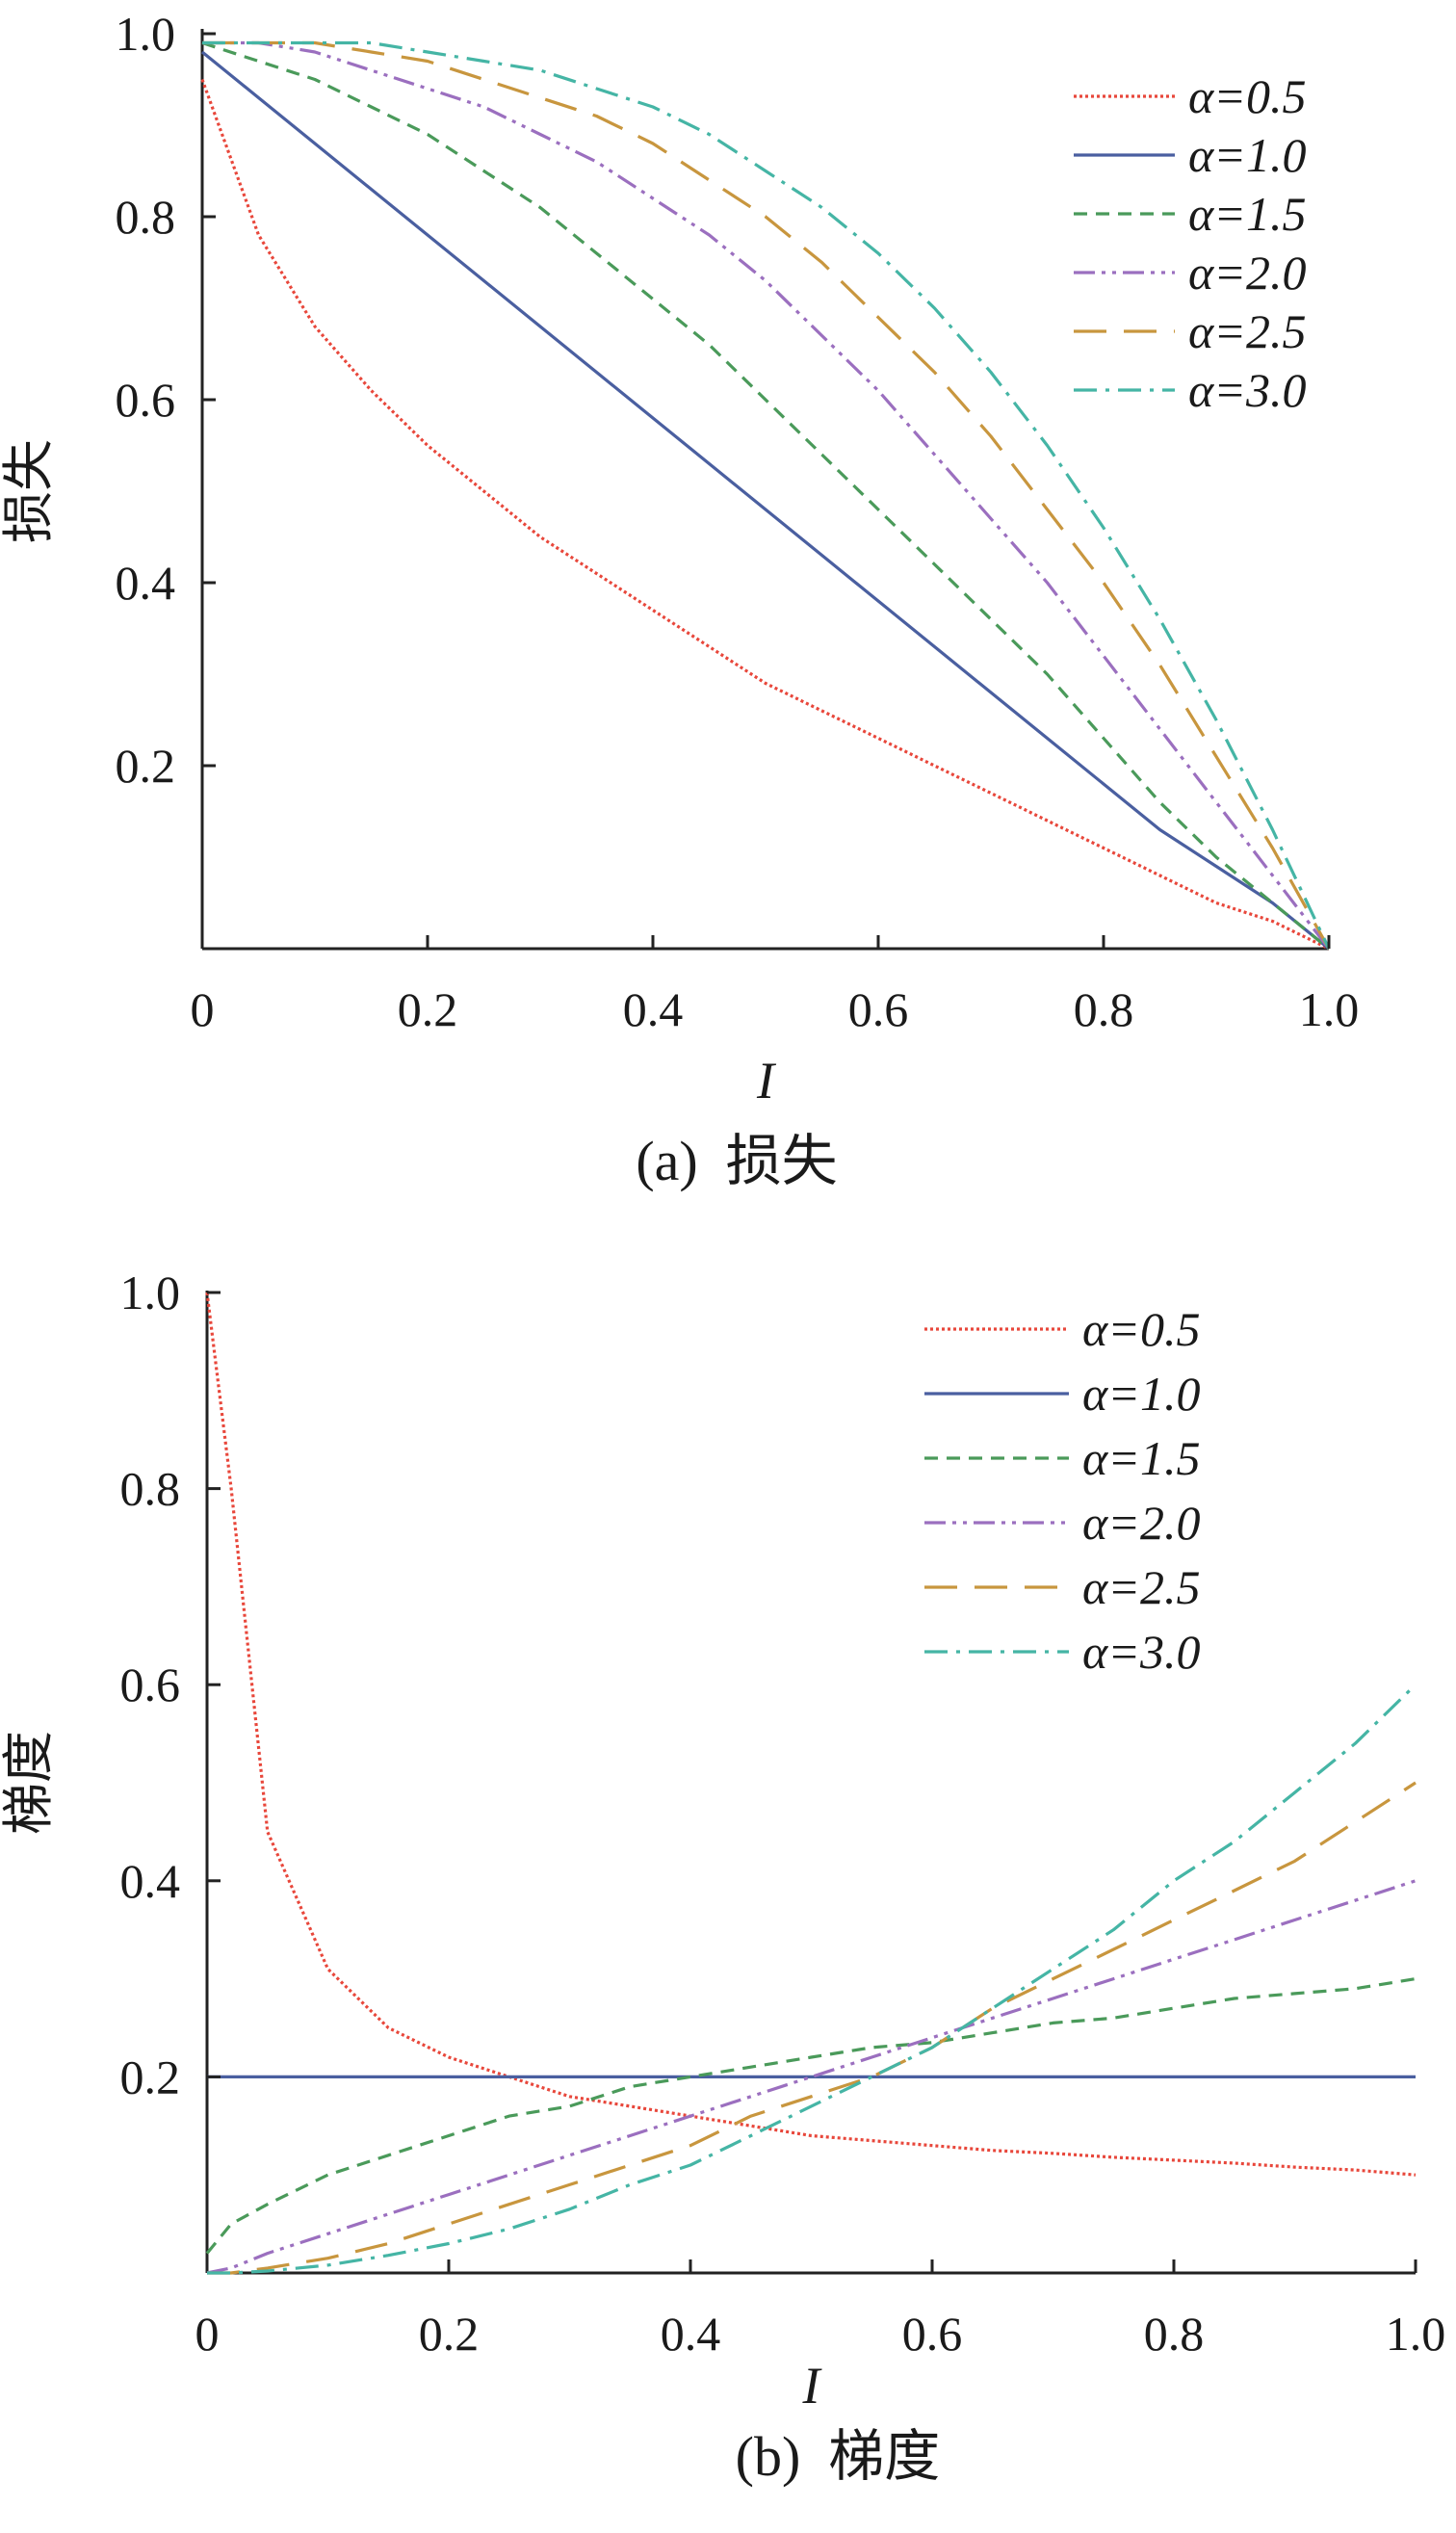 This screenshot has height=2533, width=1456. What do you see at coordinates (839, 2457) in the screenshot?
I see `figure-caption: (b) 梯度` at bounding box center [839, 2457].